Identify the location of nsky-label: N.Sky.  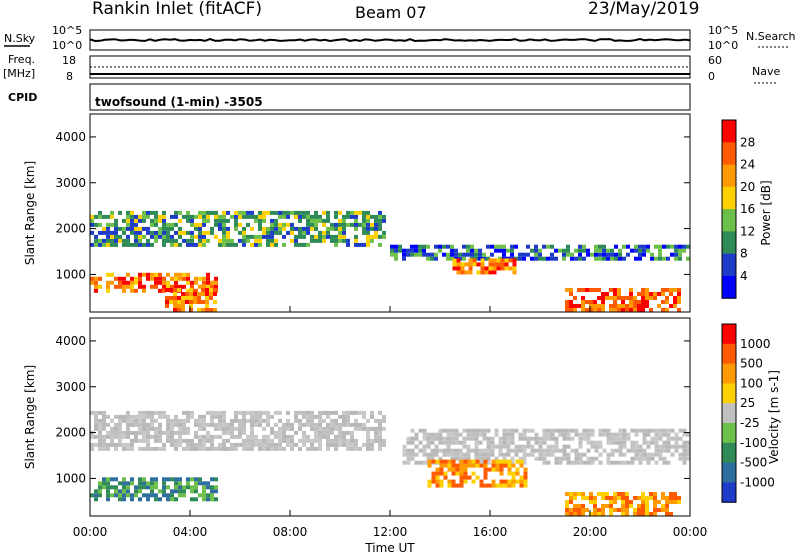
(20, 38).